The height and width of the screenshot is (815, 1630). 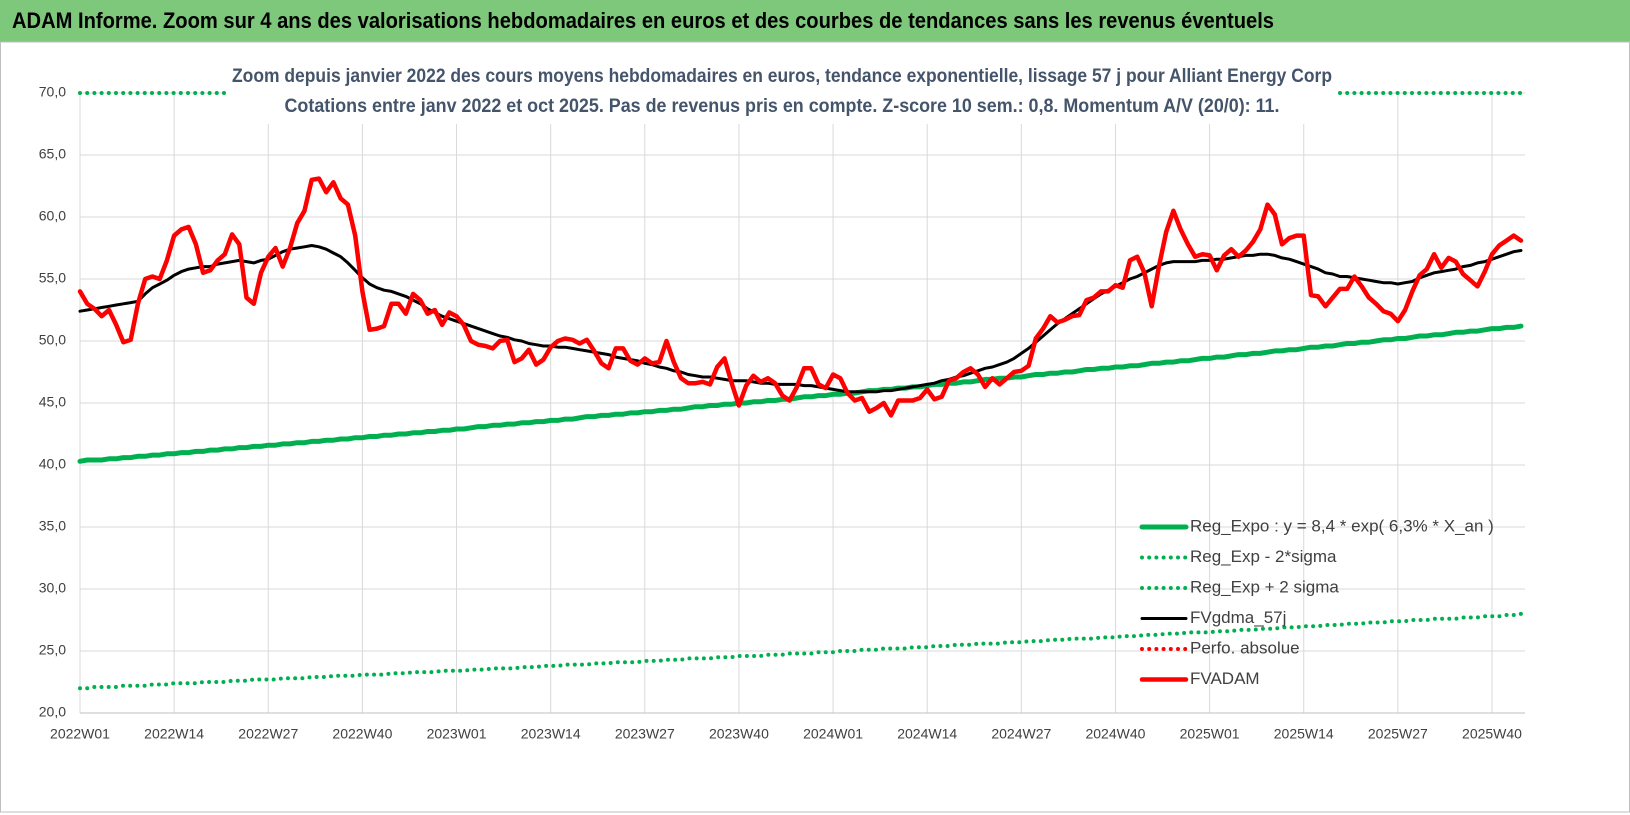 What do you see at coordinates (1021, 734) in the screenshot?
I see `x-tick-label: 2024W27` at bounding box center [1021, 734].